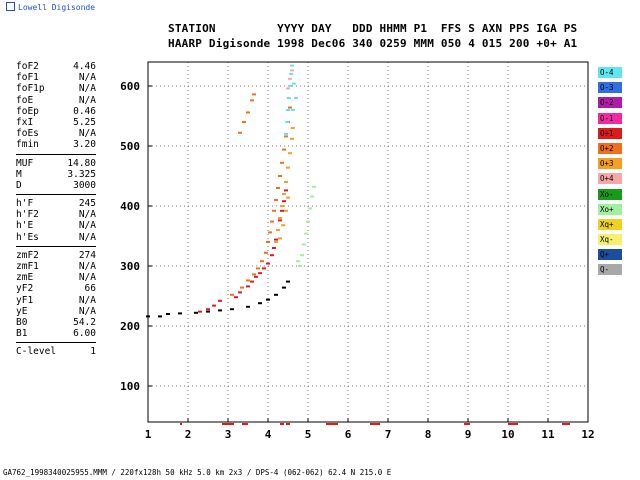 Image resolution: width=640 pixels, height=480 pixels. Describe the element at coordinates (468, 434) in the screenshot. I see `x-tick-label: 9` at that location.